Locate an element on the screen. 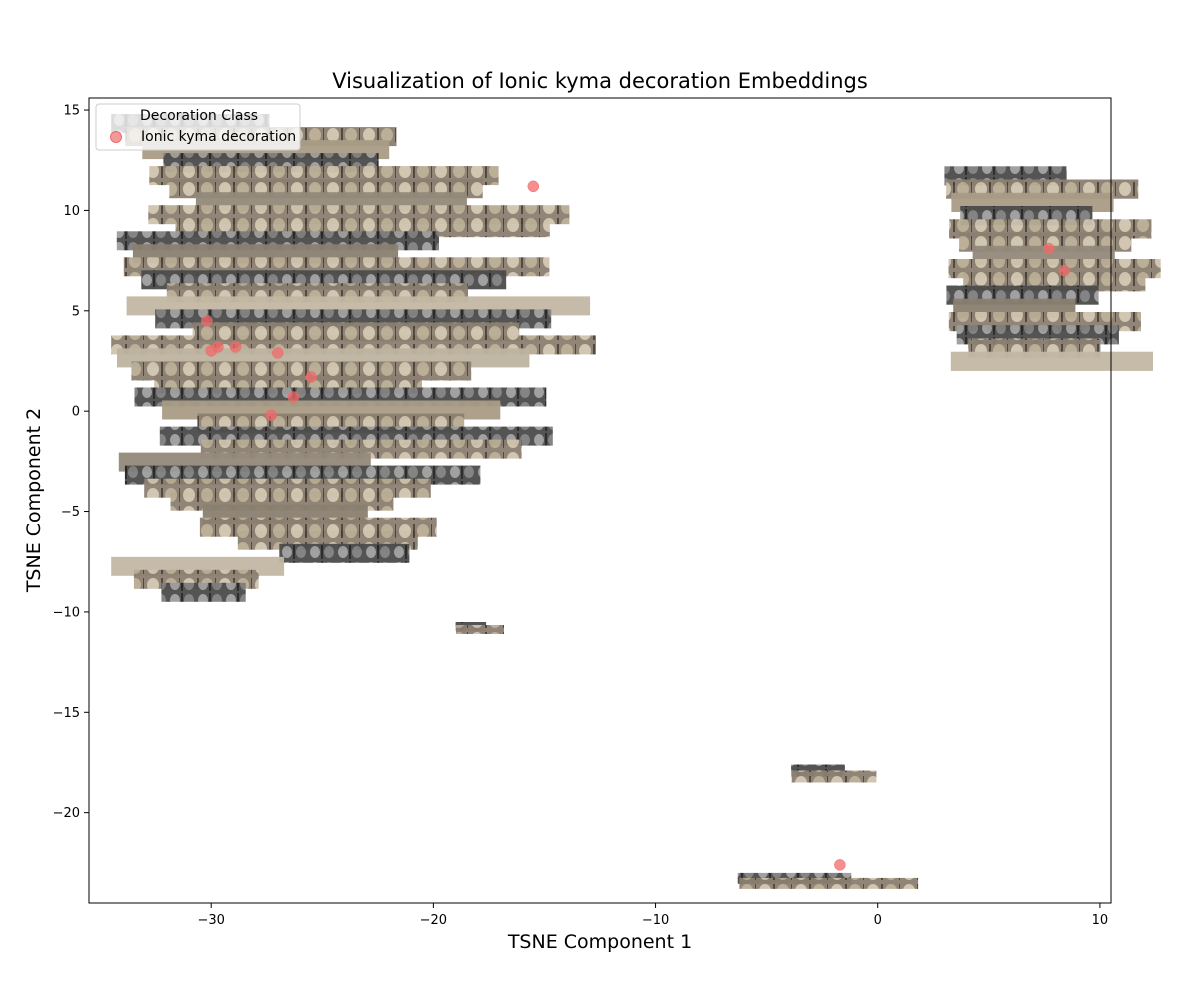  x-tick-label: 0 is located at coordinates (878, 920).